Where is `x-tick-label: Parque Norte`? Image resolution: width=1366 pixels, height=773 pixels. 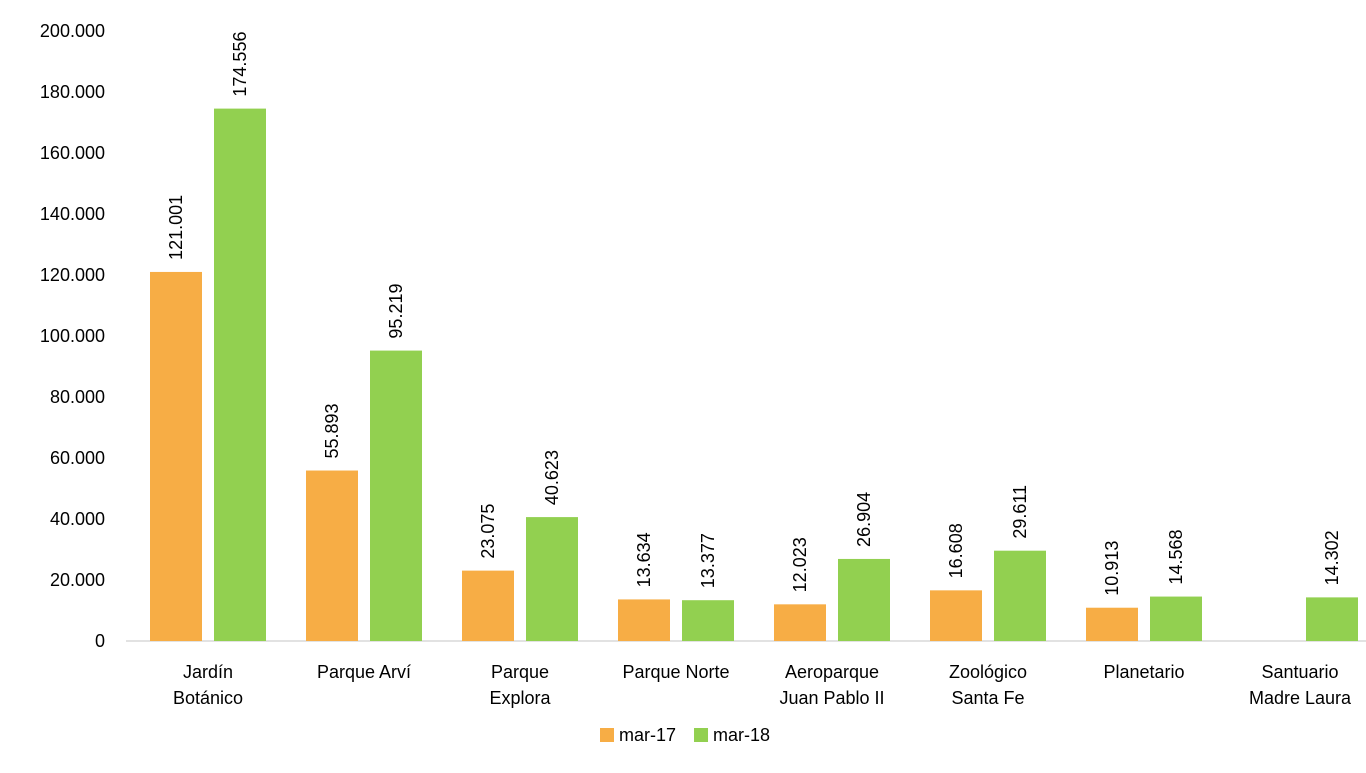 x-tick-label: Parque Norte is located at coordinates (675, 672).